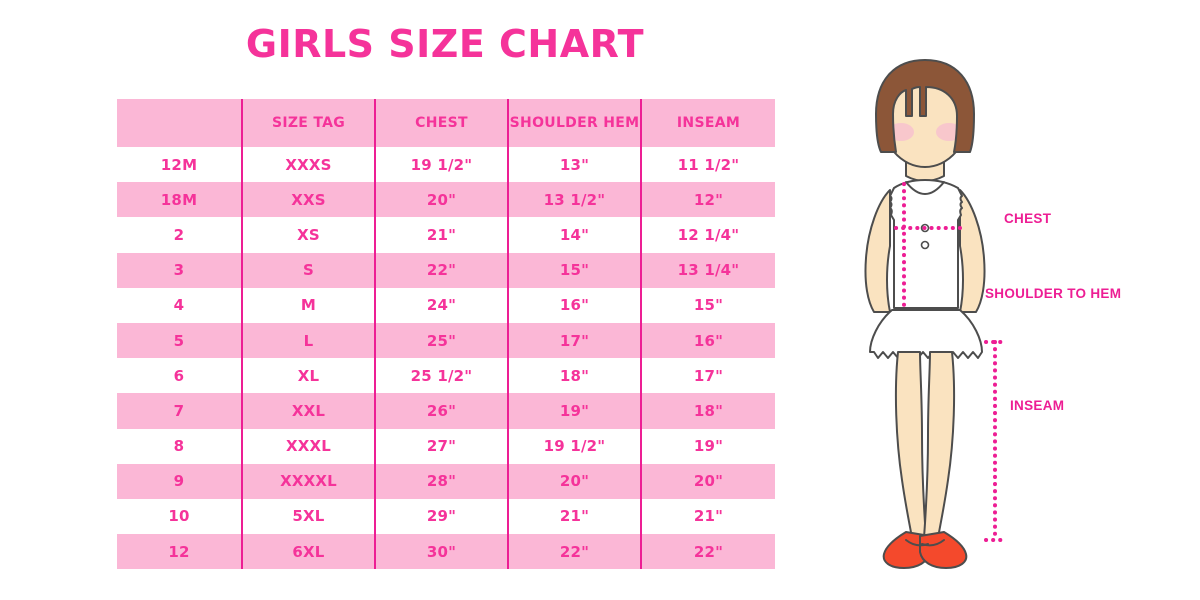  I want to click on cell-size-tag: S, so click(309, 270).